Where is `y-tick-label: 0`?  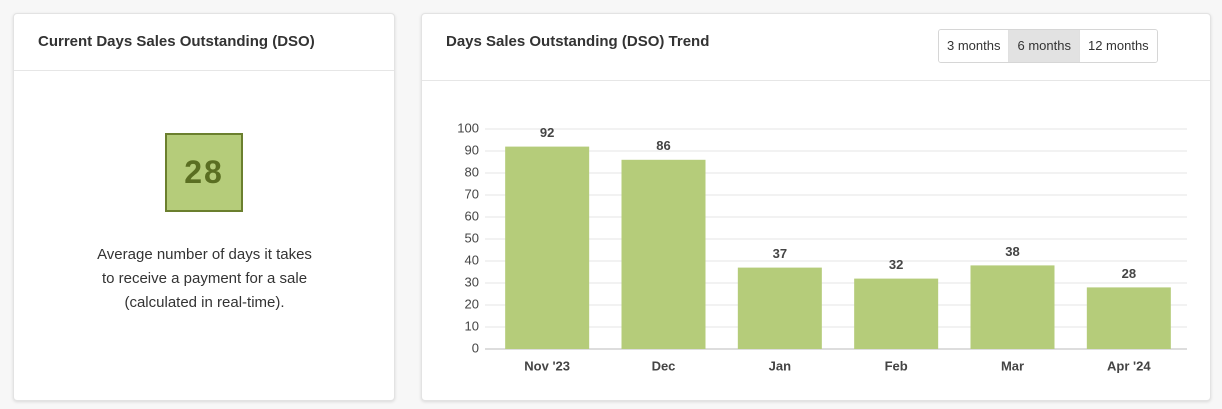 y-tick-label: 0 is located at coordinates (475, 347).